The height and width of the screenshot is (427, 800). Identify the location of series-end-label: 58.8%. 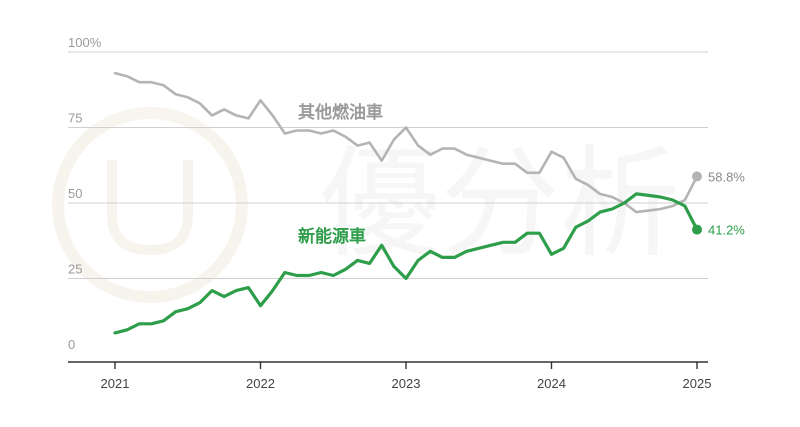
(726, 176).